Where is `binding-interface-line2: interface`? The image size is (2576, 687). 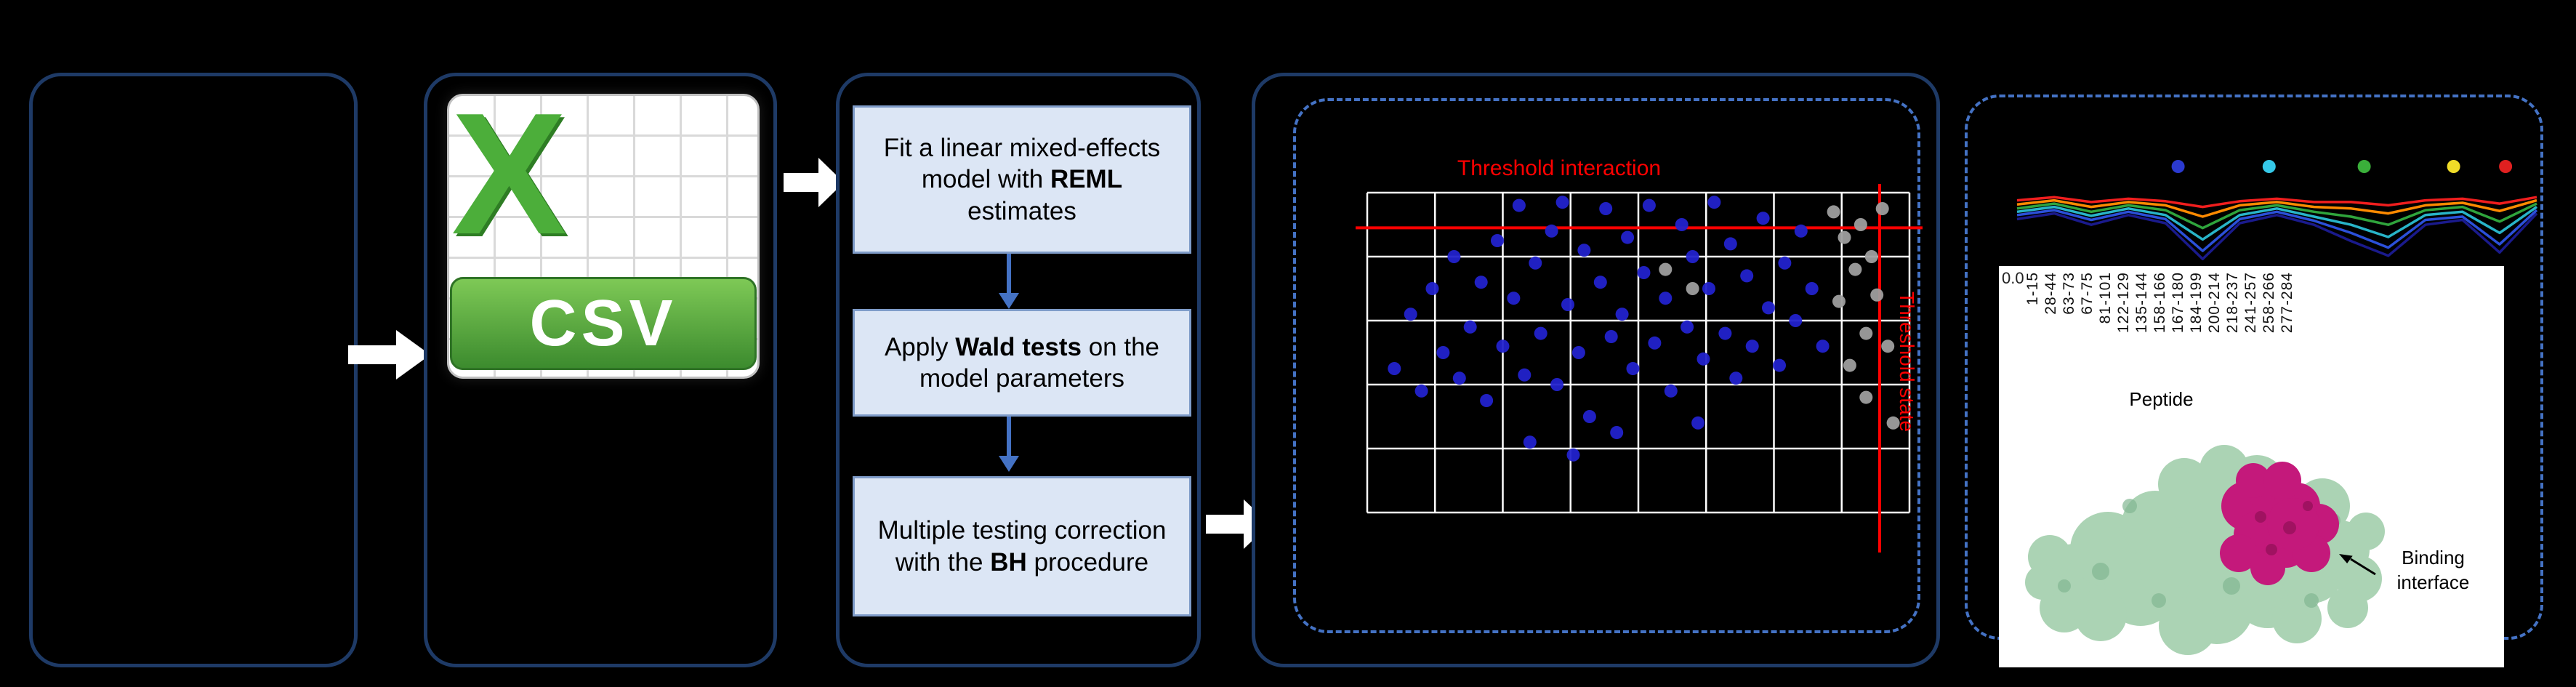
binding-interface-line2: interface is located at coordinates (2433, 582).